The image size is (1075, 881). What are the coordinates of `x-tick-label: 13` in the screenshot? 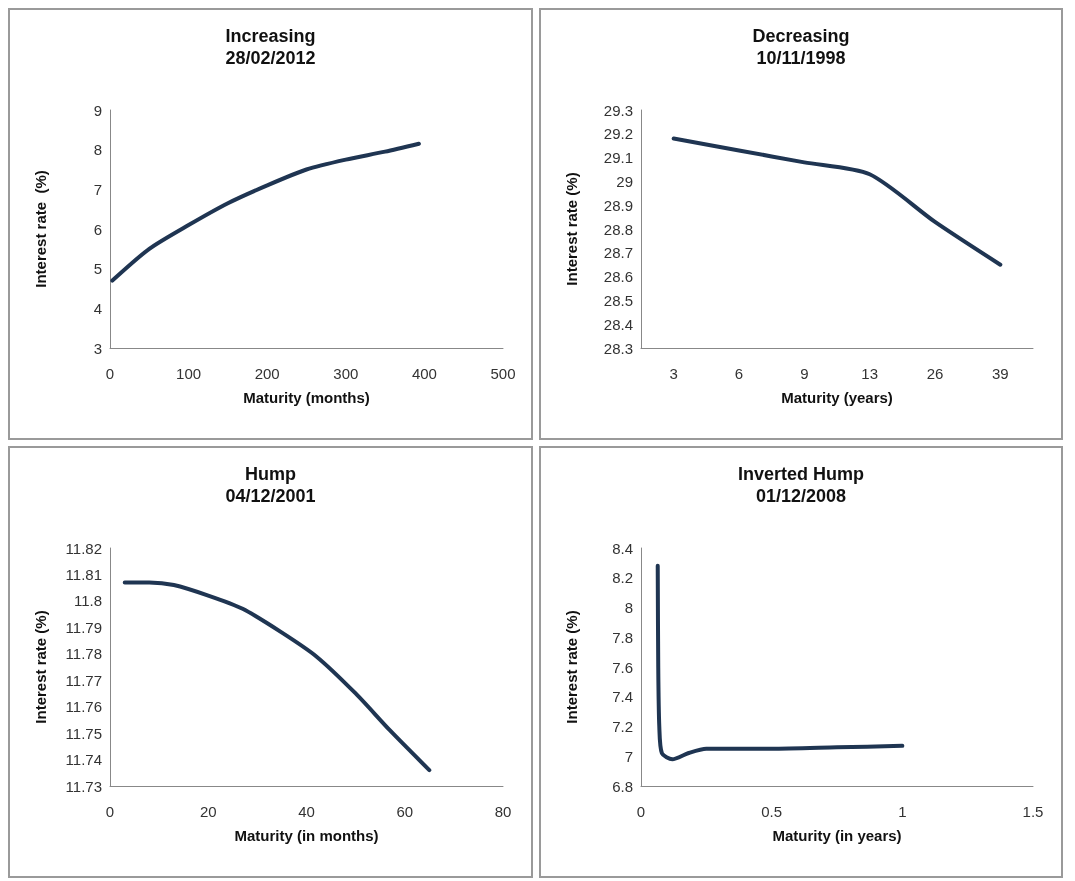 It's located at (870, 373).